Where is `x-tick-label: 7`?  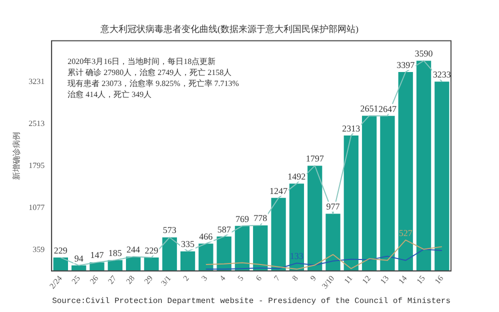
x-tick-label: 7 is located at coordinates (277, 278).